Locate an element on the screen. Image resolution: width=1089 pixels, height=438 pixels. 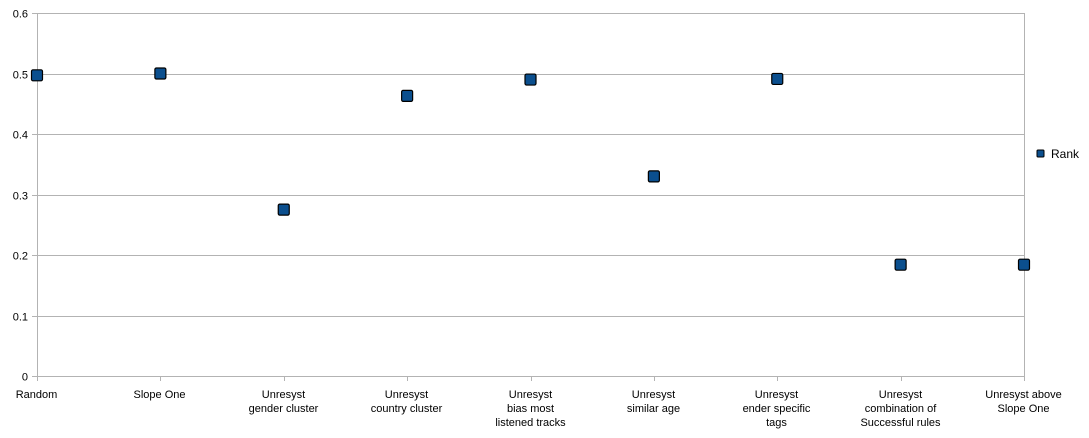
x-tick-label: Unresyst country cluster is located at coordinates (407, 402).